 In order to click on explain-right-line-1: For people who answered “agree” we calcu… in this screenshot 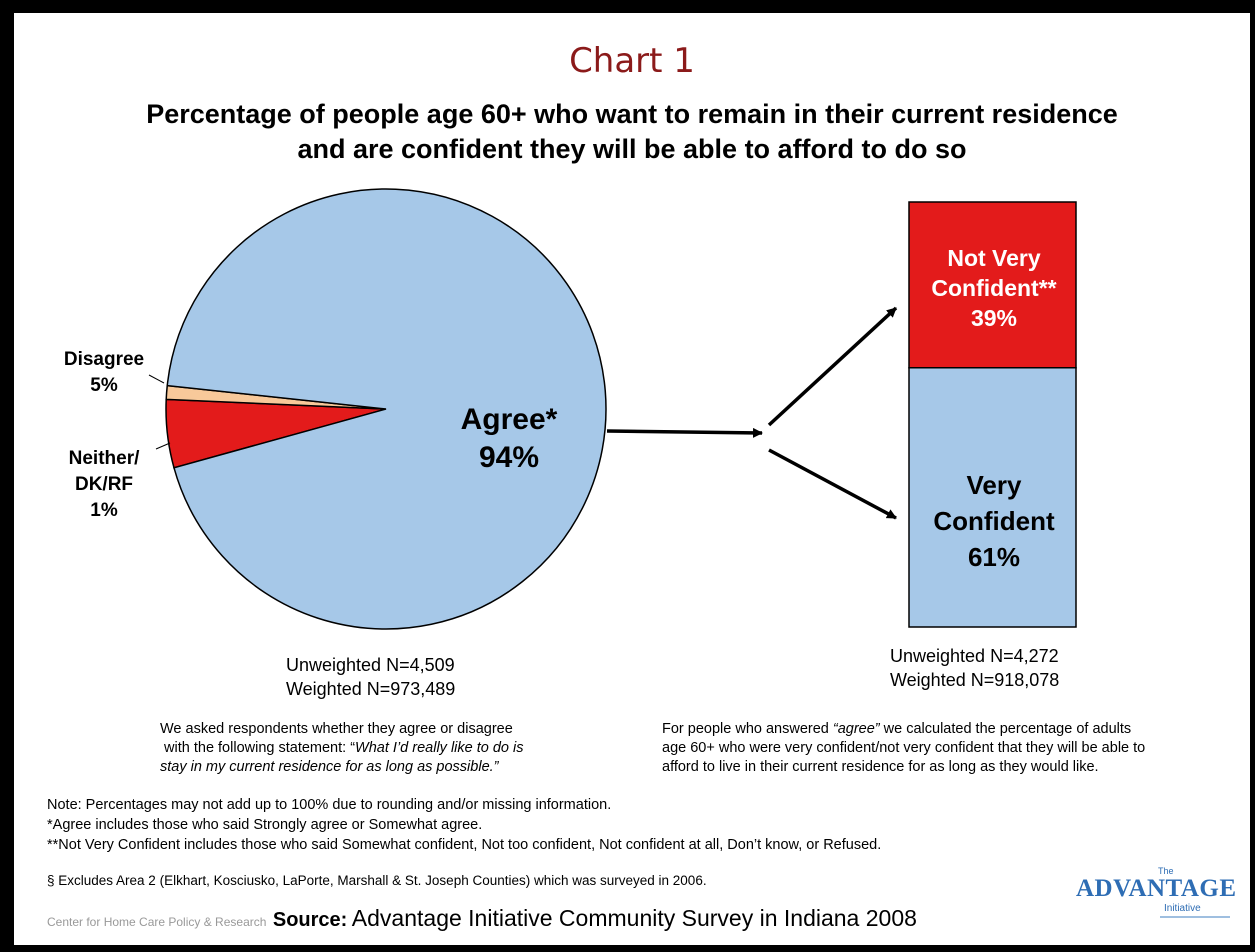, I will do `click(952, 729)`.